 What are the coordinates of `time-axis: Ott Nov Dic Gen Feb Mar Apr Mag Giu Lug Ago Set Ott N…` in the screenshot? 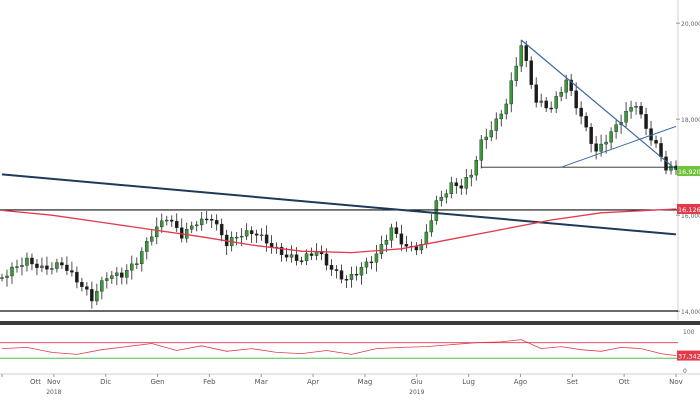 It's located at (342, 385).